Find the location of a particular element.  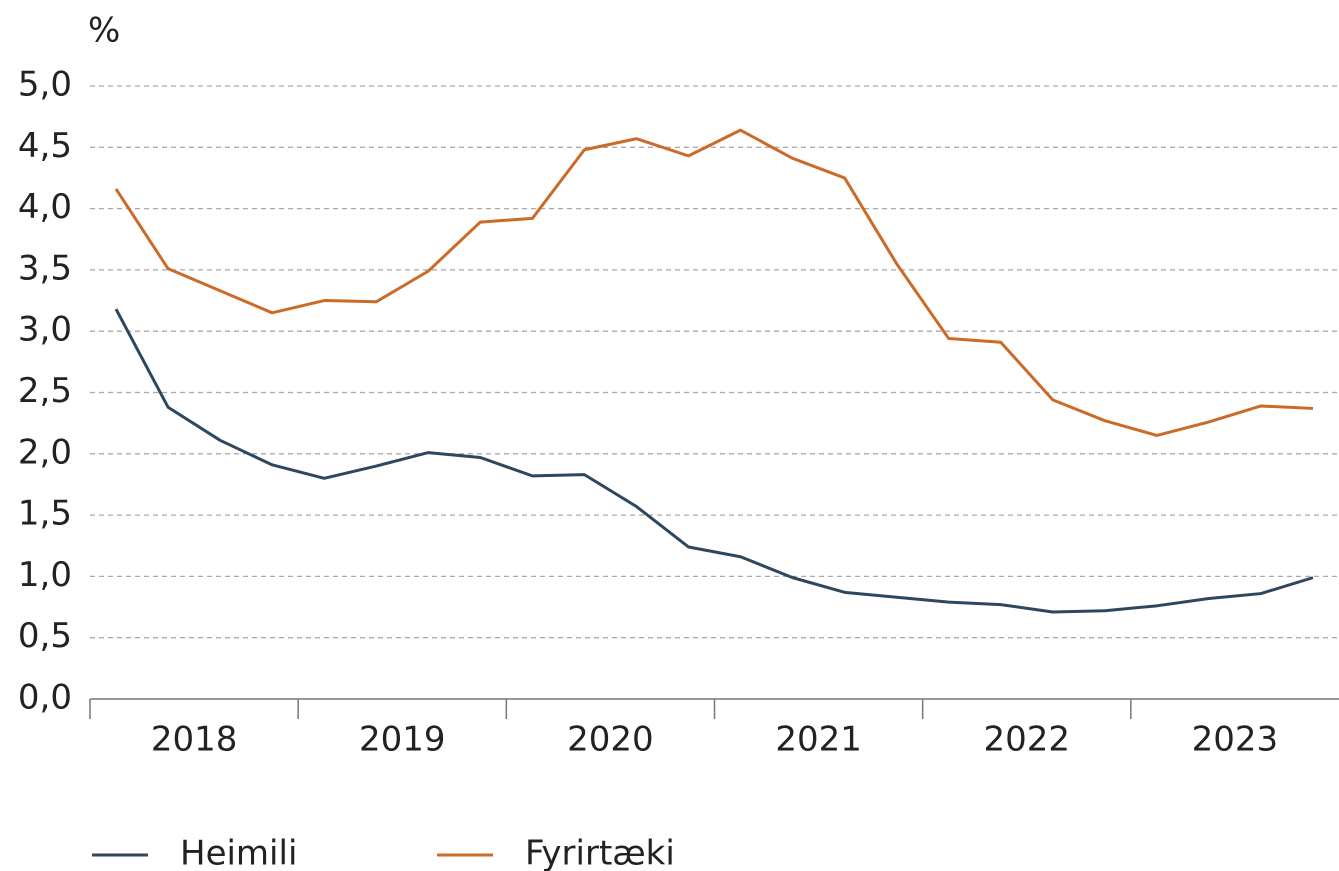

x-tick-label: 2020 is located at coordinates (610, 740).